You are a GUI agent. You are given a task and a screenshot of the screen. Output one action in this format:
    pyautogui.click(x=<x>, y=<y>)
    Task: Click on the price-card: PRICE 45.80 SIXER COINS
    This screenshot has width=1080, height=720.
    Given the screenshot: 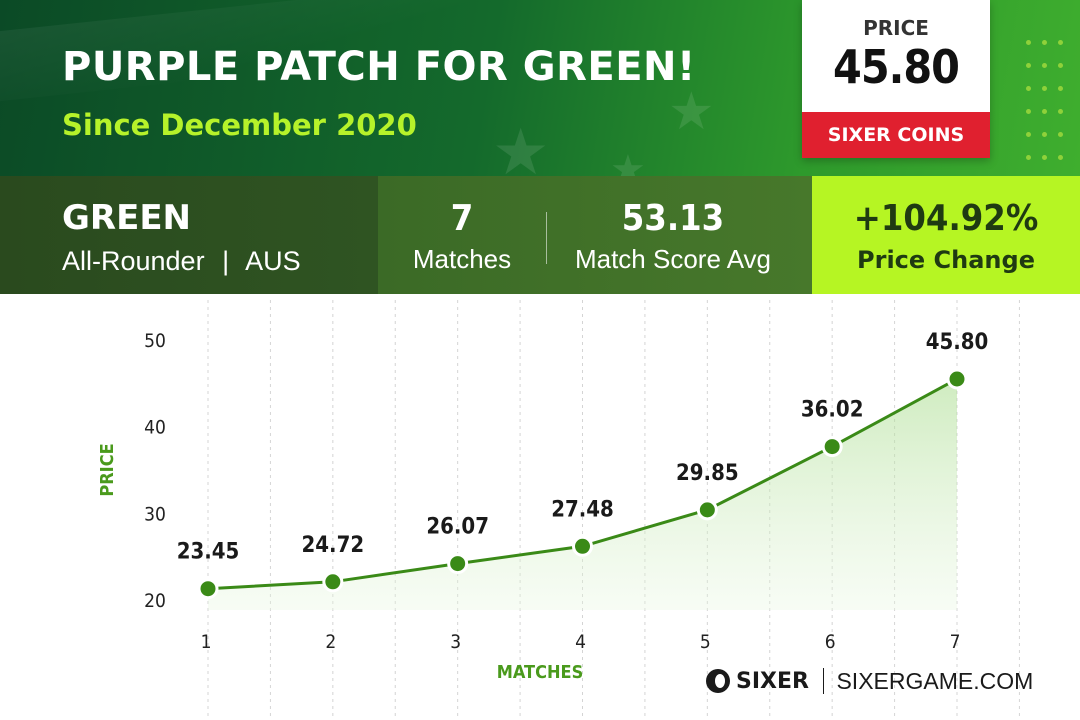 What is the action you would take?
    pyautogui.click(x=896, y=79)
    